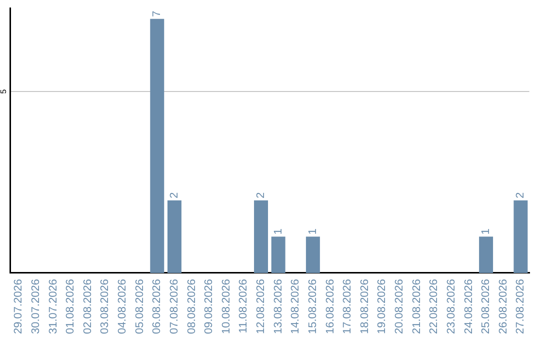 The height and width of the screenshot is (340, 540). What do you see at coordinates (348, 306) in the screenshot?
I see `x-tick-label: 17.08.2026` at bounding box center [348, 306].